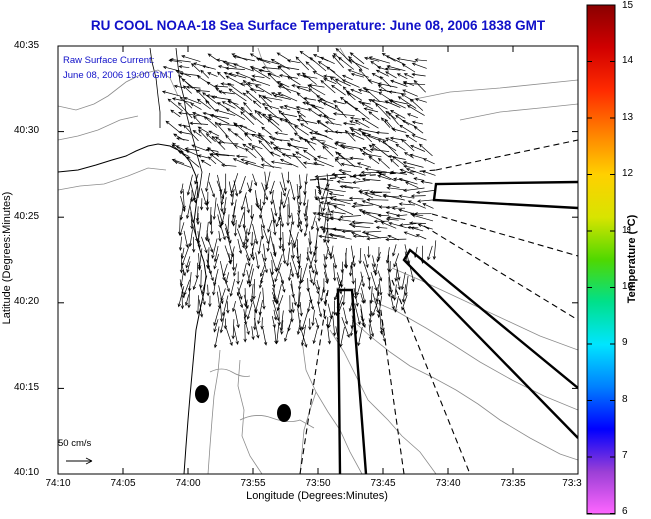 This screenshot has height=519, width=651. I want to click on site-marker, so click(202, 394).